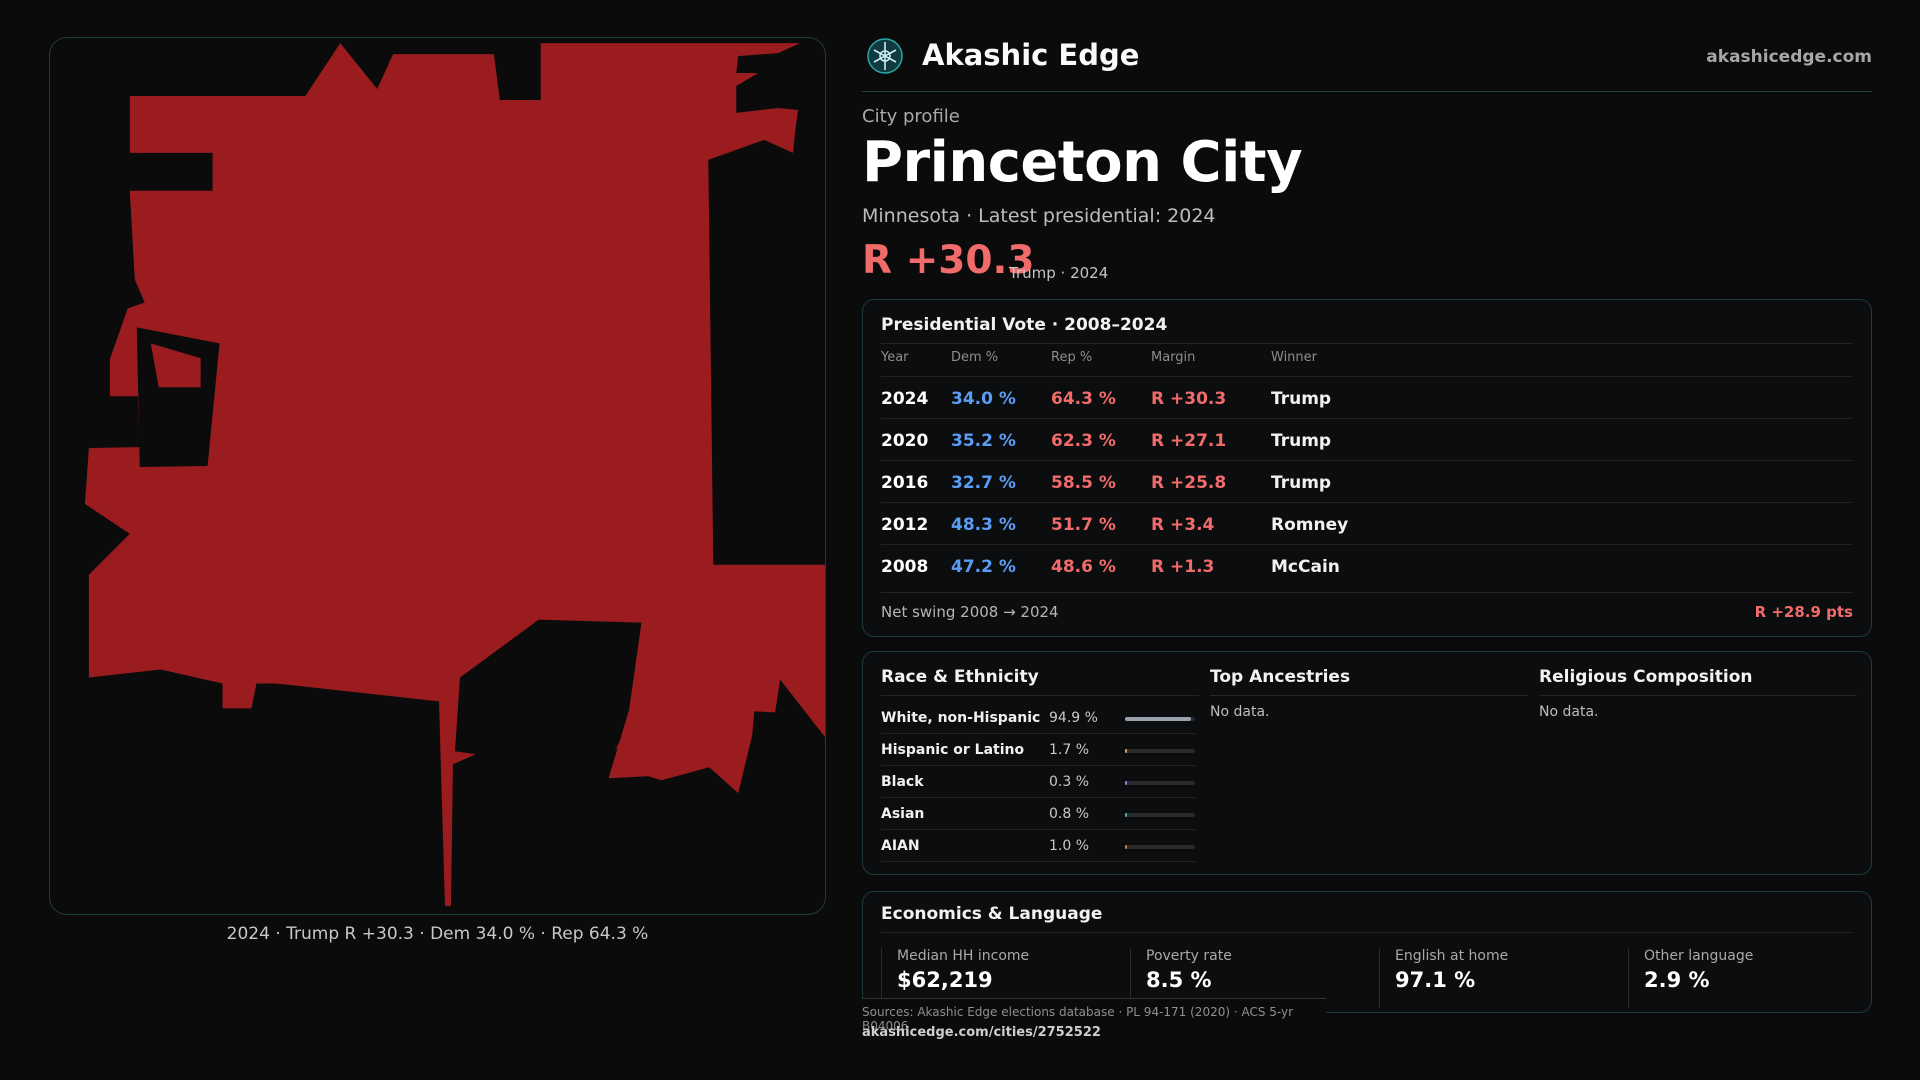  Describe the element at coordinates (1280, 677) in the screenshot. I see `ancestries-title: Top Ancestries` at that location.